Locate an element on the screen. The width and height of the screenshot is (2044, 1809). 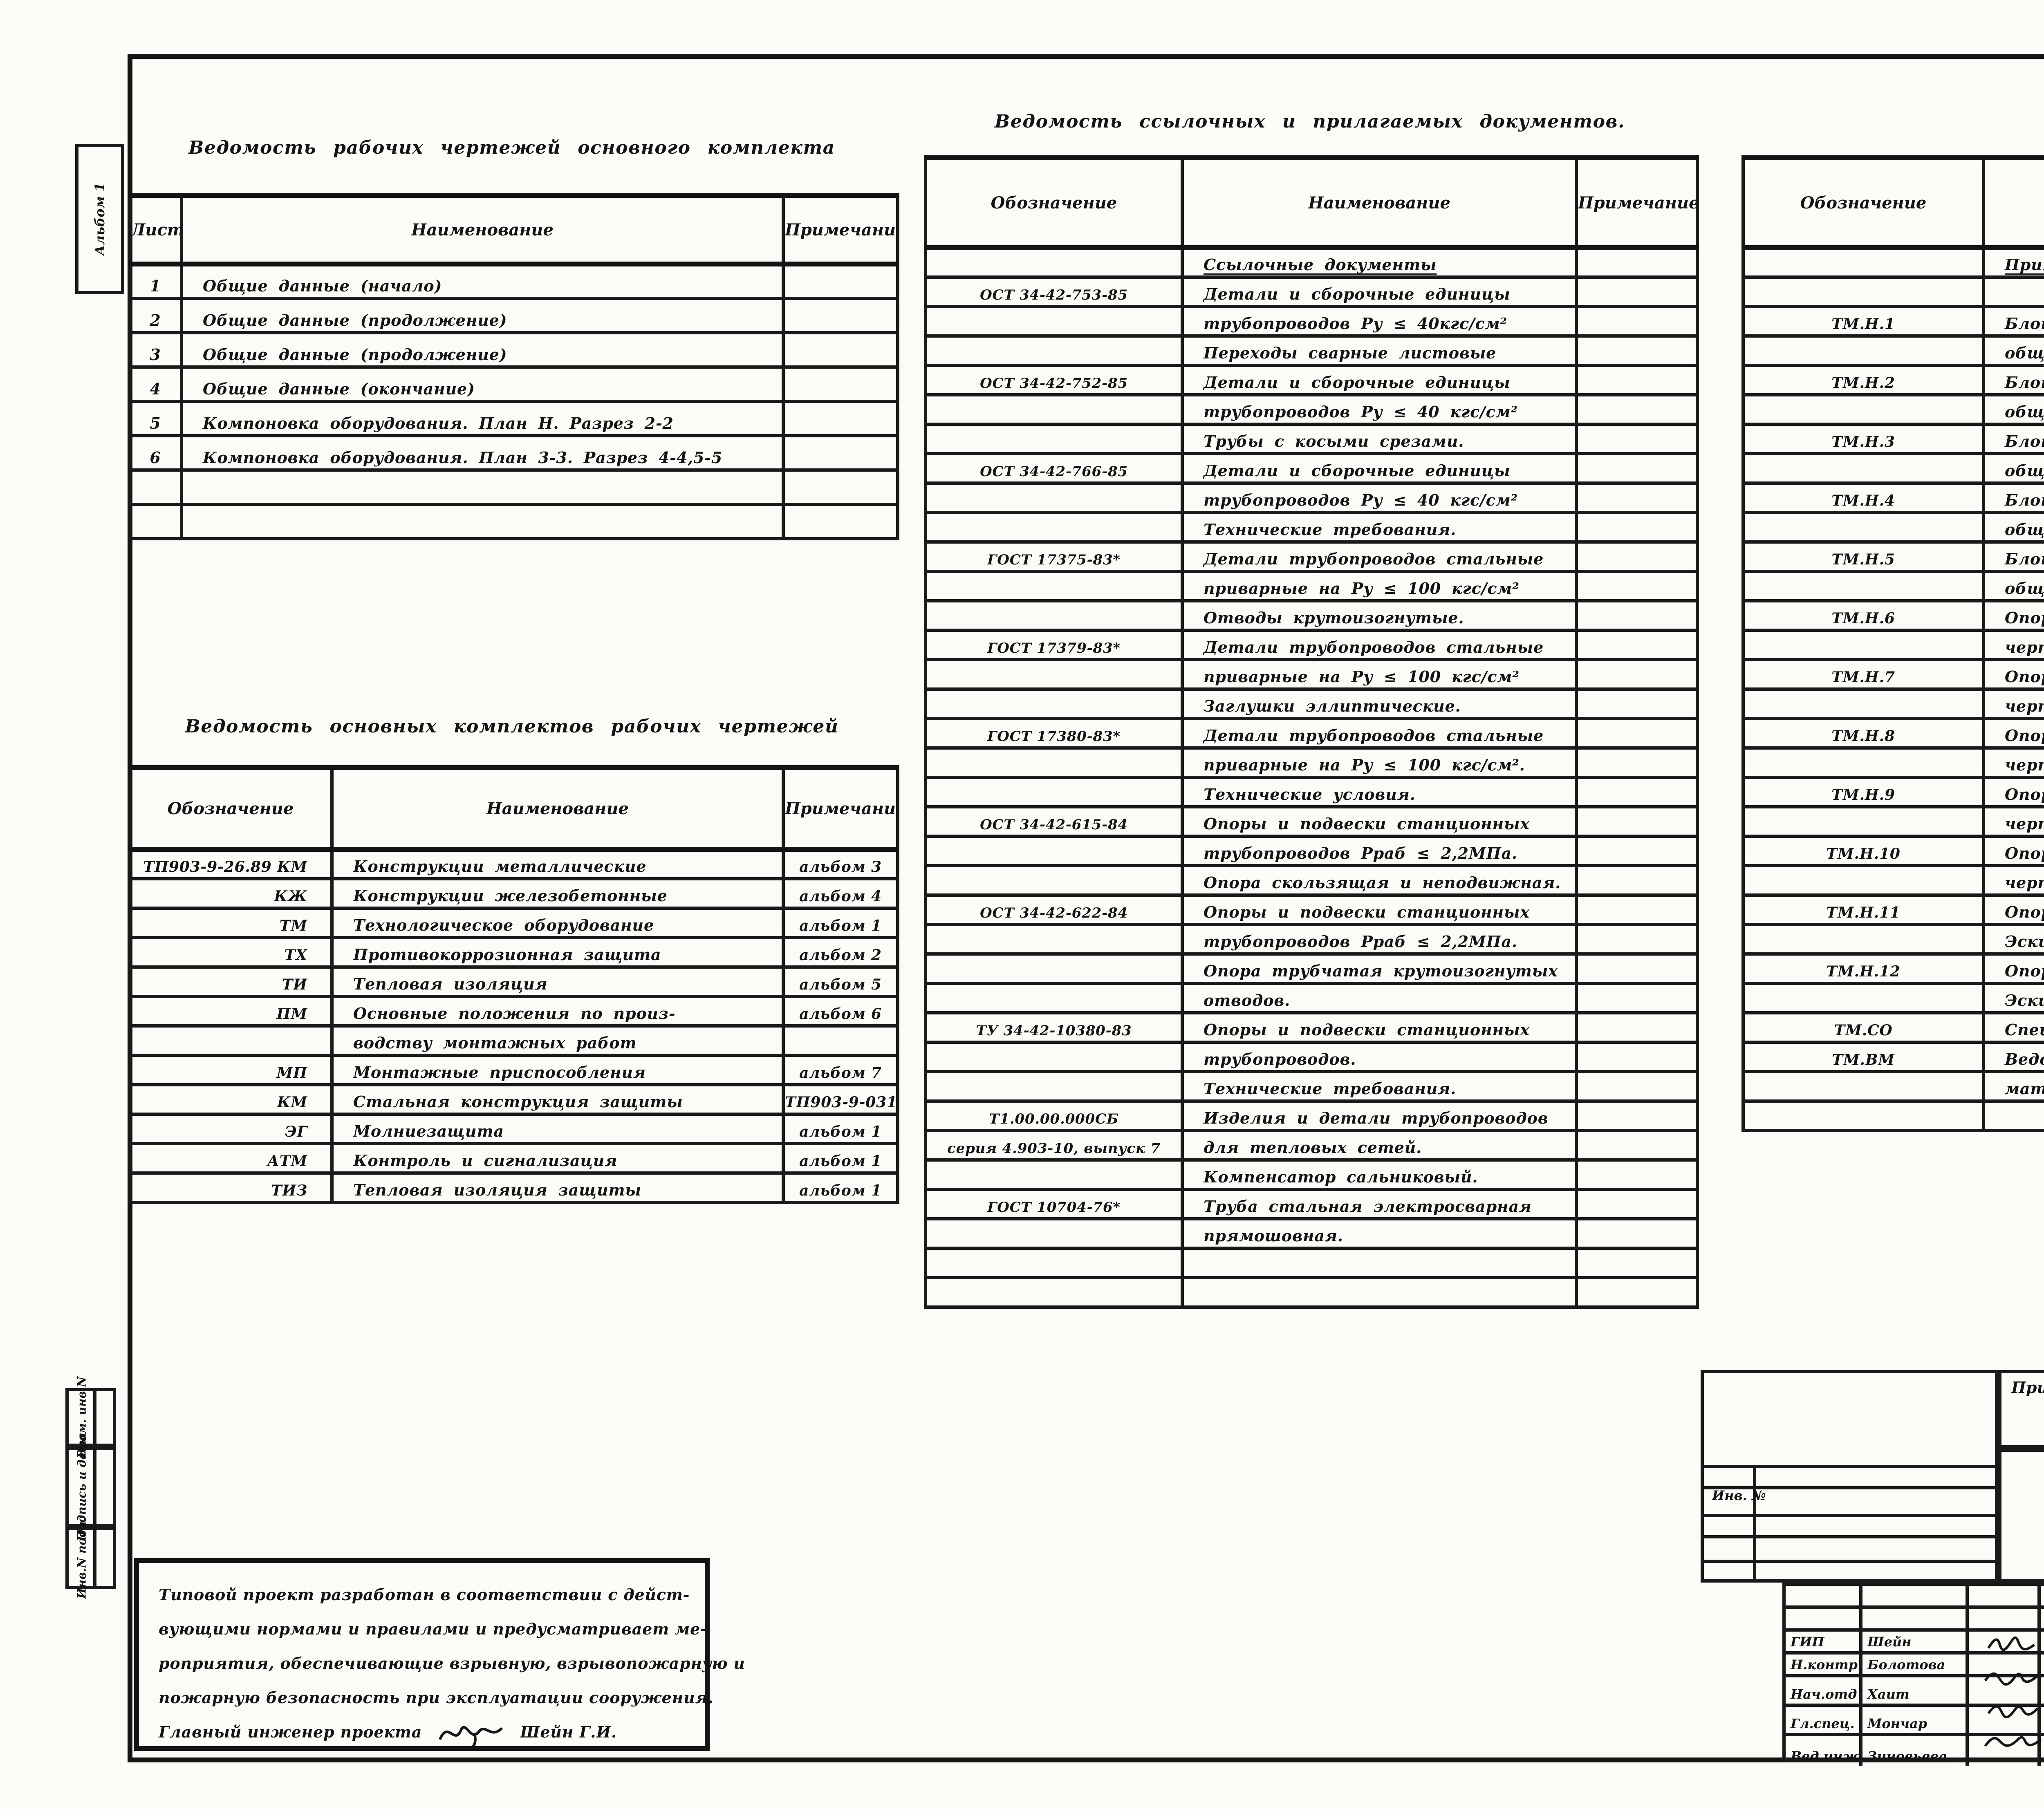
table-cell: Опоры и подвески станционных is located at coordinates (1379, 910).